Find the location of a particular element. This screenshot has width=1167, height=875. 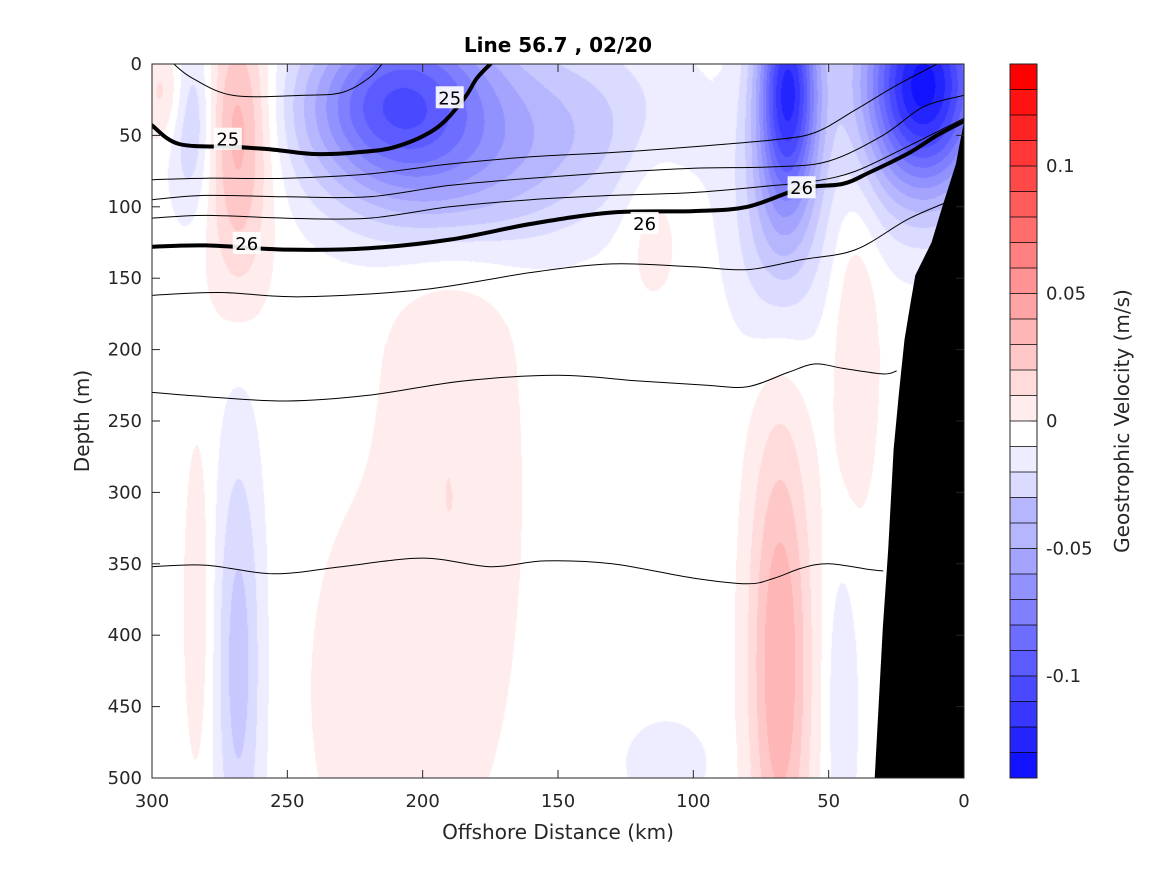

x-tick-label: 150 is located at coordinates (558, 801).